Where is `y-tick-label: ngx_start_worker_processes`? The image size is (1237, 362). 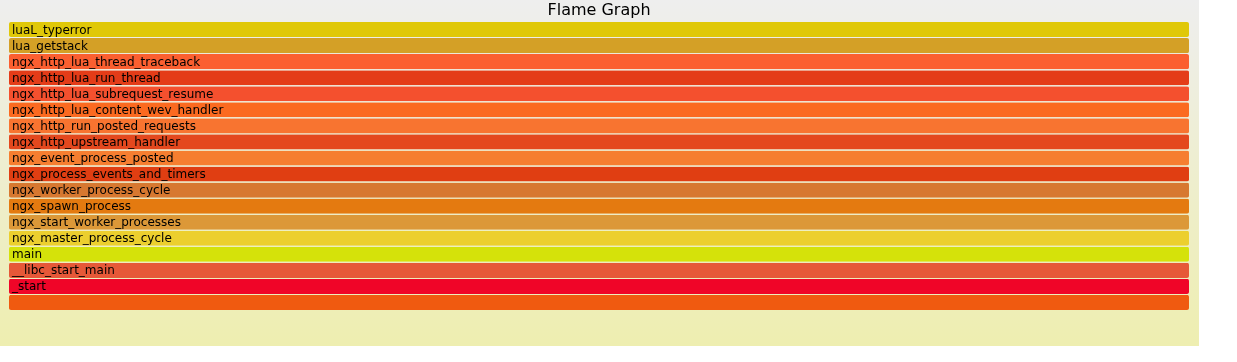
y-tick-label: ngx_start_worker_processes is located at coordinates (96, 222).